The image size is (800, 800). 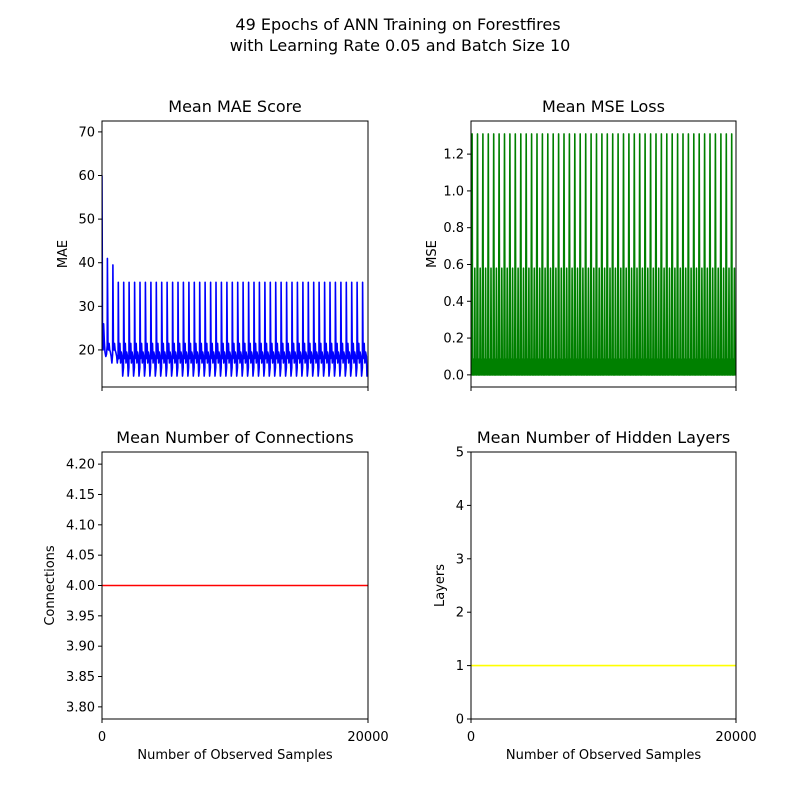 I want to click on x-tick-label-layers: 0, so click(x=471, y=737).